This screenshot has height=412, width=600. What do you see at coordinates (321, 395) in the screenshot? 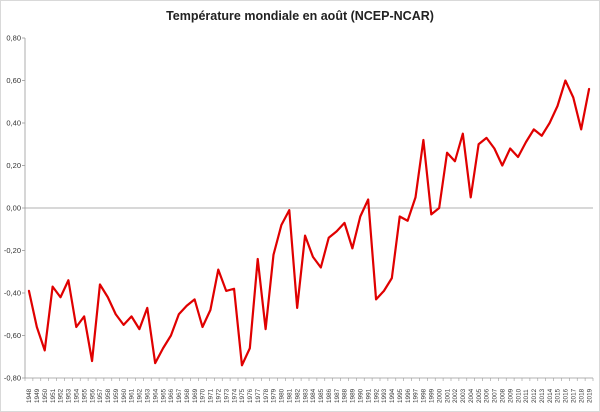
I see `x-tick-label: 1985` at bounding box center [321, 395].